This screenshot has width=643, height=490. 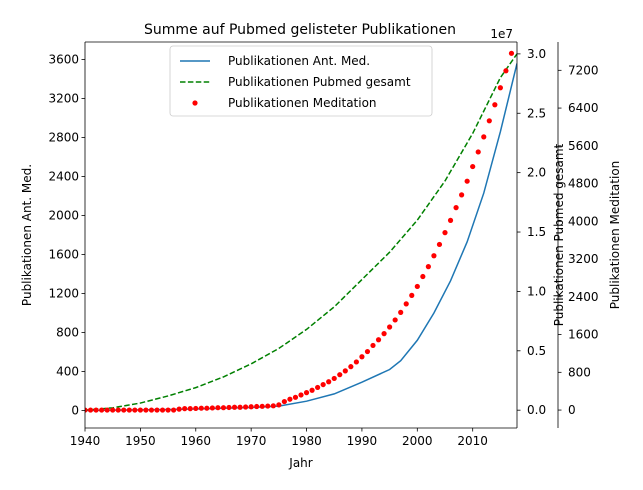 I want to click on y-left-tick-label: 400, so click(x=67, y=371).